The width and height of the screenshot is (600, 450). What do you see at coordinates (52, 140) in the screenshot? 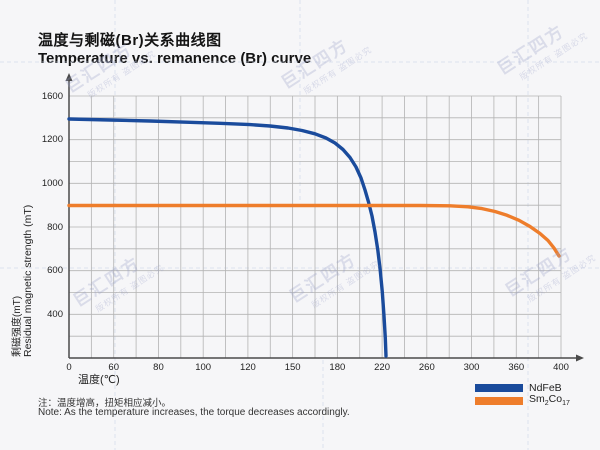
I see `y-tick-label: 1200` at bounding box center [52, 140].